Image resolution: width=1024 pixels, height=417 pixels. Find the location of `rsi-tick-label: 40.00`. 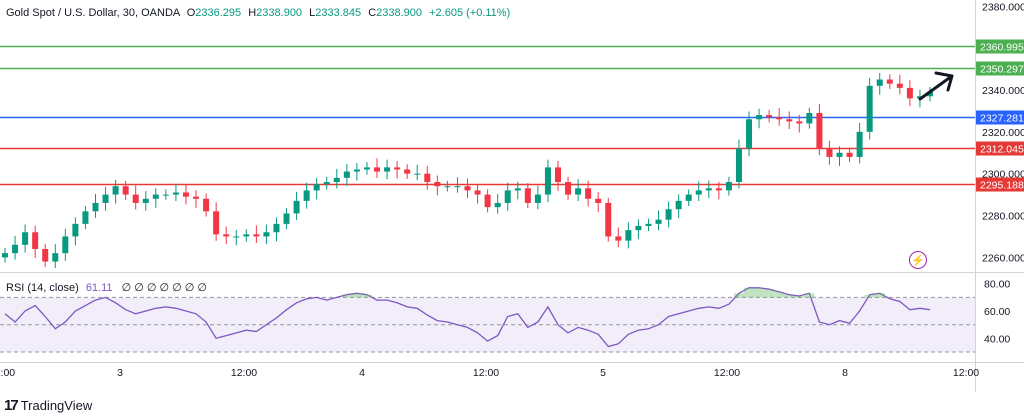

rsi-tick-label: 40.00 is located at coordinates (997, 339).